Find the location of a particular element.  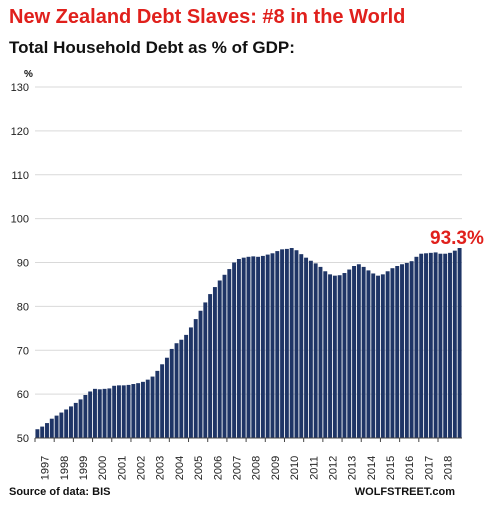

x-tick-label: 1999 is located at coordinates (84, 468).